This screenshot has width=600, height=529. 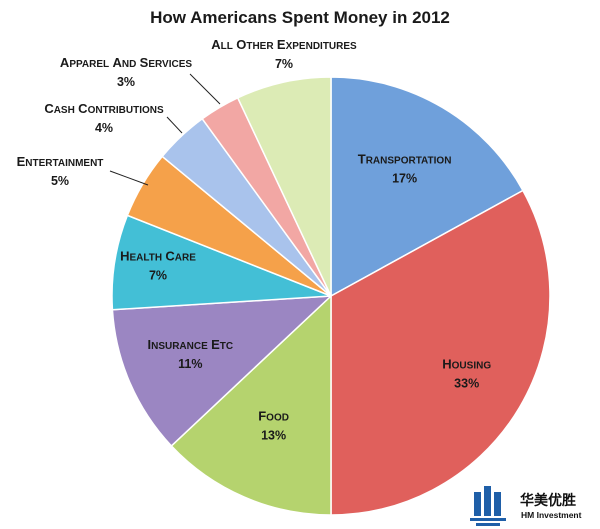 What do you see at coordinates (551, 515) in the screenshot?
I see `watermark-name-en: HM Investment` at bounding box center [551, 515].